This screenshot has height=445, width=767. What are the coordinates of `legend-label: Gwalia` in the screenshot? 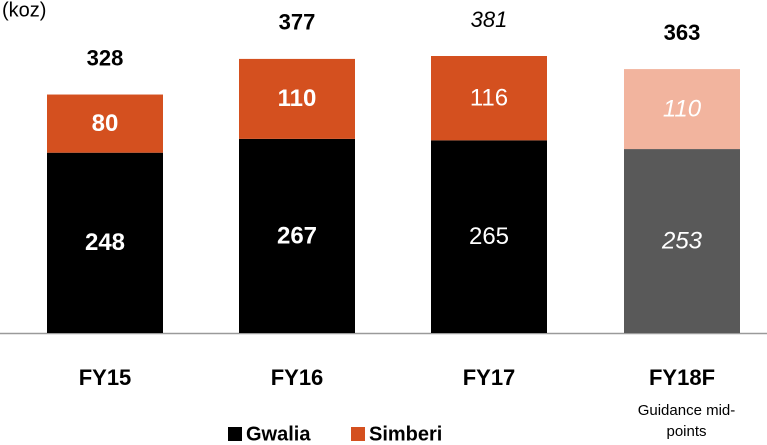 It's located at (278, 434).